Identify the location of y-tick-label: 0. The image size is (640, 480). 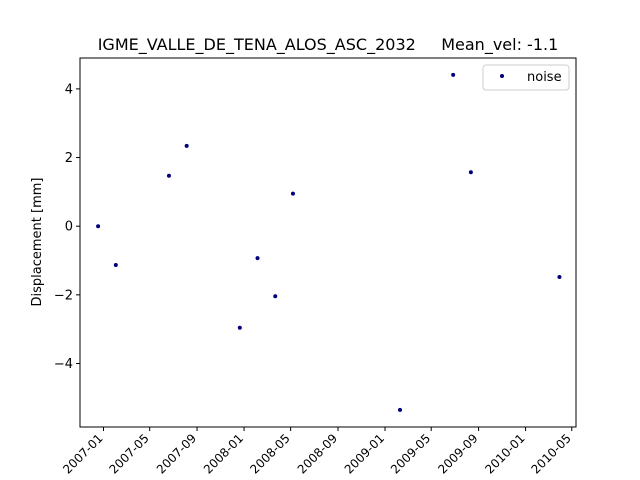
(69, 227).